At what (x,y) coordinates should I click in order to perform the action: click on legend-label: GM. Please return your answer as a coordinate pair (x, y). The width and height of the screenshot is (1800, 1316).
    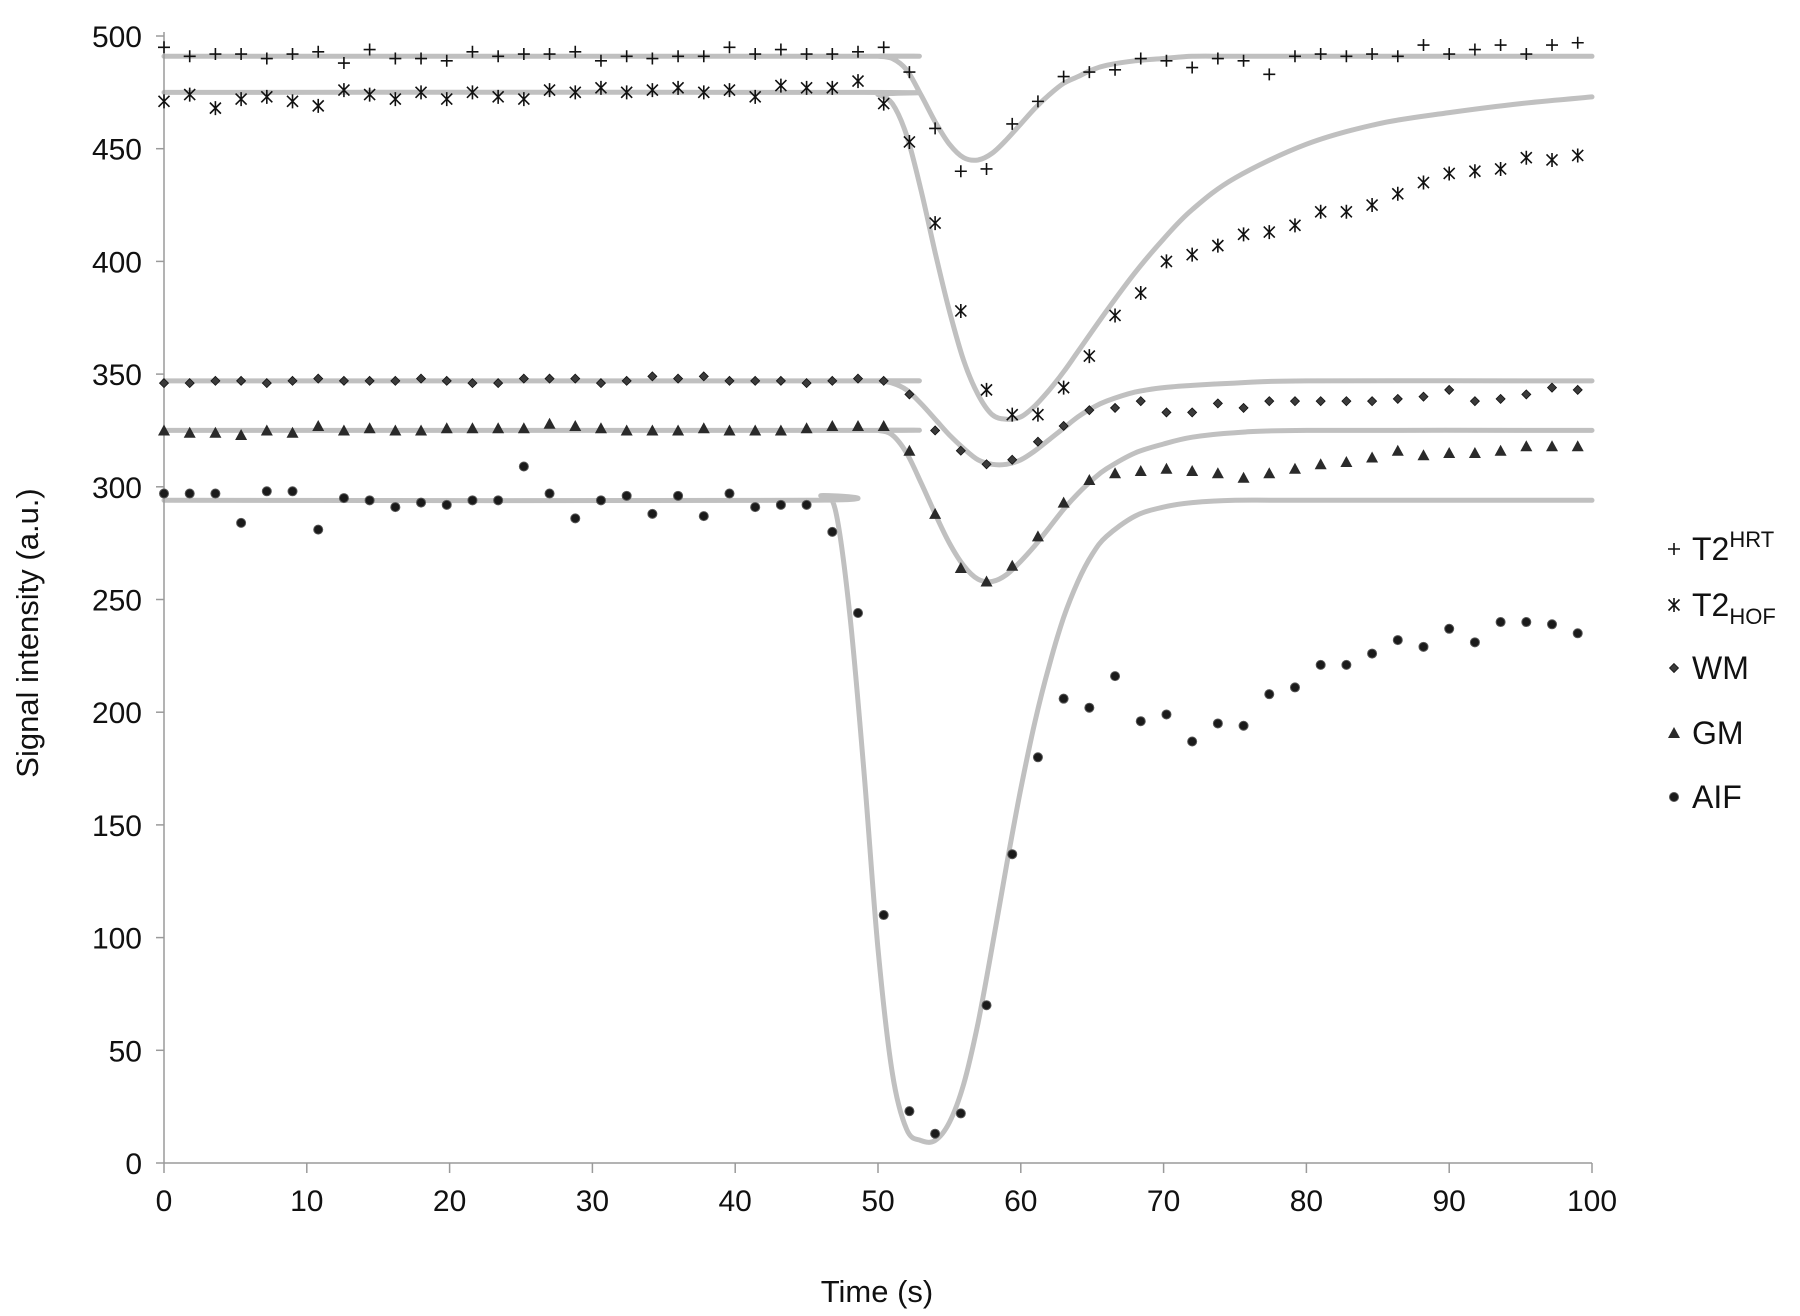
    Looking at the image, I should click on (1718, 733).